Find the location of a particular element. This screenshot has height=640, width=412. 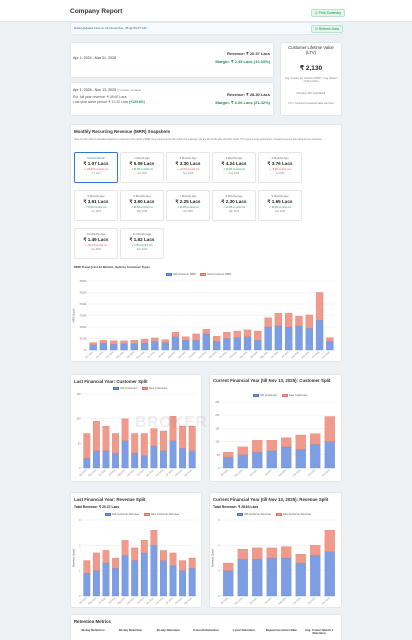

print-summary-button: ⎙ Print Summary is located at coordinates (328, 13).